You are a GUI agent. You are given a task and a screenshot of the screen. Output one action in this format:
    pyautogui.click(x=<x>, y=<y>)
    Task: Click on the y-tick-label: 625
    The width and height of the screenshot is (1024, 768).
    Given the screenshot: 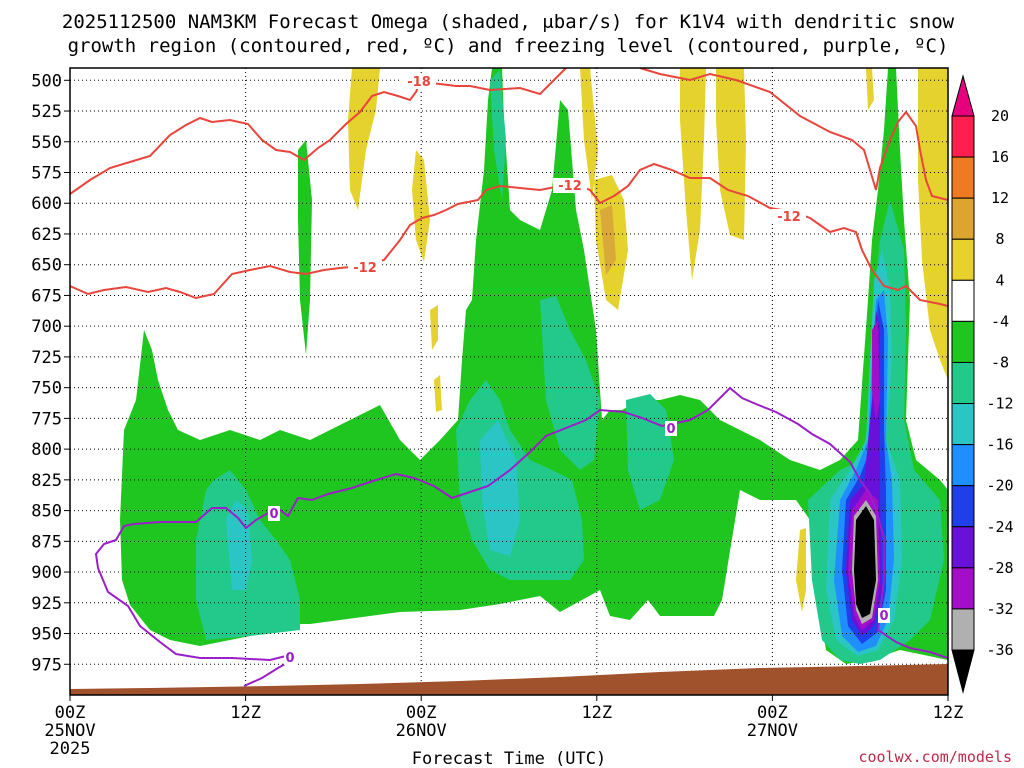 What is the action you would take?
    pyautogui.click(x=46, y=235)
    